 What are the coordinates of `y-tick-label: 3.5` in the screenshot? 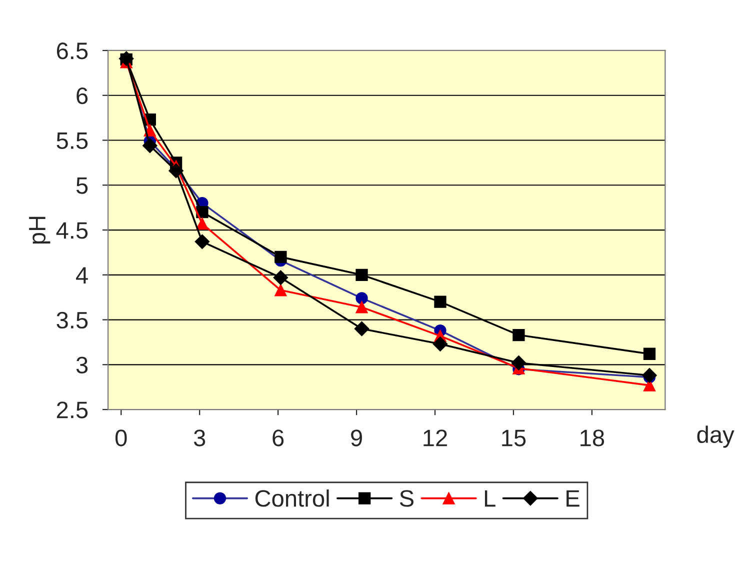 It's located at (72, 320).